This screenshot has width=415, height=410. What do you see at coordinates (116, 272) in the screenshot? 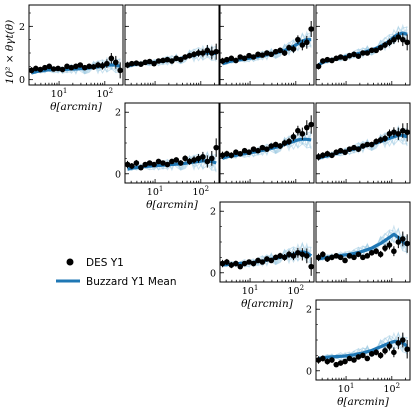
I see `legend: DES Y1 Buzzard Y1 Mean` at bounding box center [116, 272].